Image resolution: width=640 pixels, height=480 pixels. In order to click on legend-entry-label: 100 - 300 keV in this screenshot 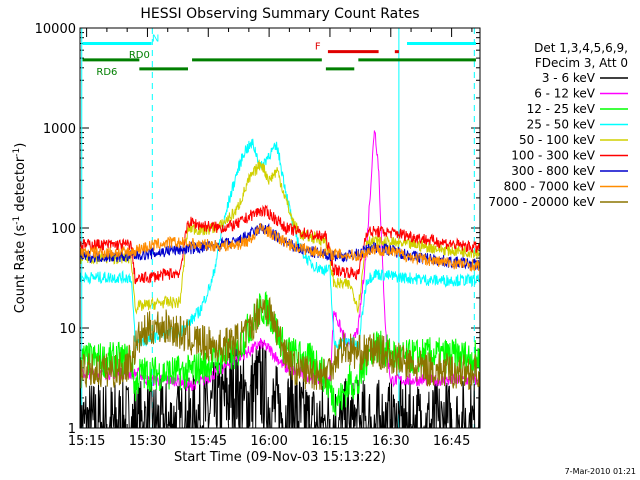, I will do `click(553, 156)`.